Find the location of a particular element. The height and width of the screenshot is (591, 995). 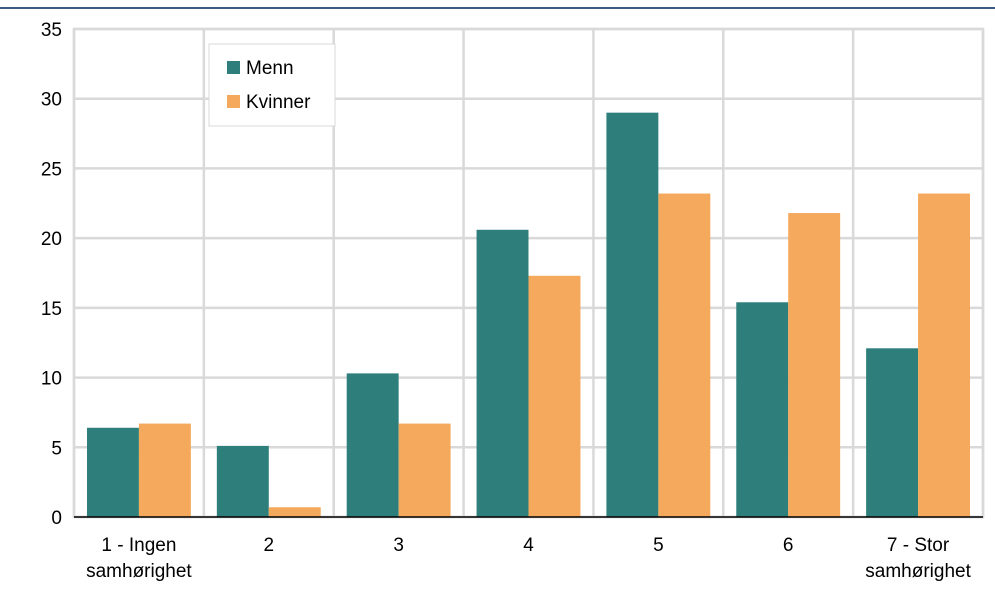

legend-swatch-menn is located at coordinates (233, 67).